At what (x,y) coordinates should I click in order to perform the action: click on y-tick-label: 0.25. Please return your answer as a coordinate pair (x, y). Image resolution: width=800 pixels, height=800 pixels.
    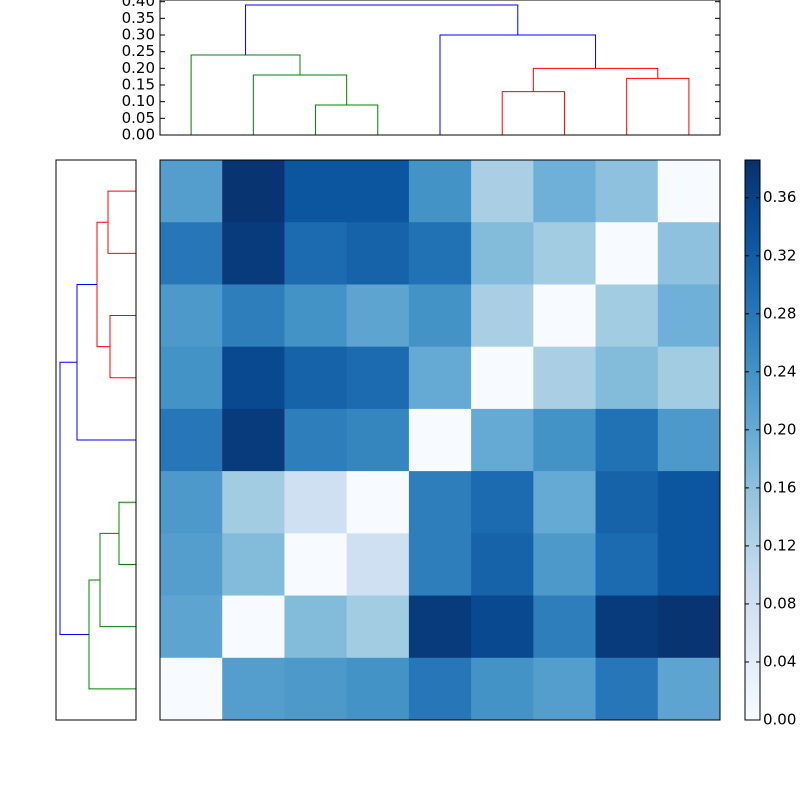
    Looking at the image, I should click on (138, 51).